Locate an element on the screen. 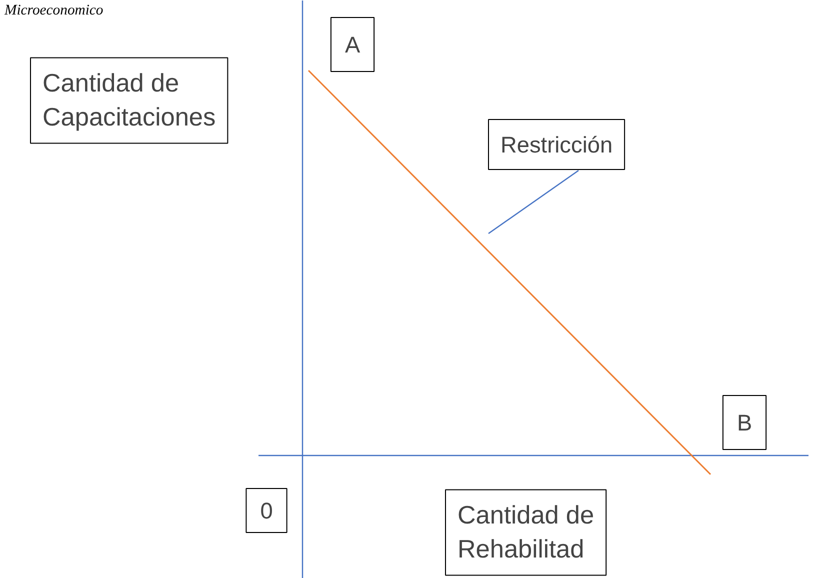 The width and height of the screenshot is (816, 578). y-axis-title: Cantidad de Capacitaciones is located at coordinates (129, 101).